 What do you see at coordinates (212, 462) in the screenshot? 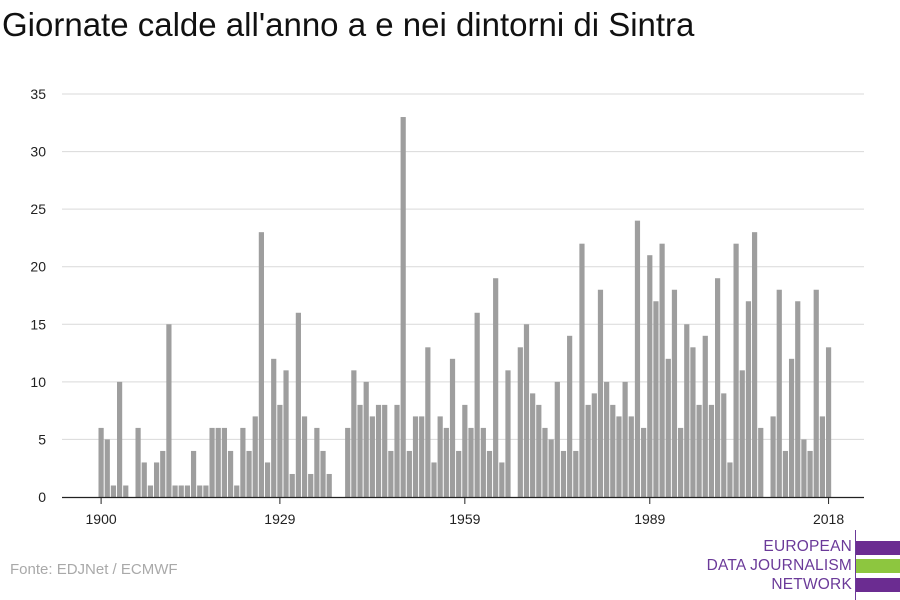
I see `bar-1918` at bounding box center [212, 462].